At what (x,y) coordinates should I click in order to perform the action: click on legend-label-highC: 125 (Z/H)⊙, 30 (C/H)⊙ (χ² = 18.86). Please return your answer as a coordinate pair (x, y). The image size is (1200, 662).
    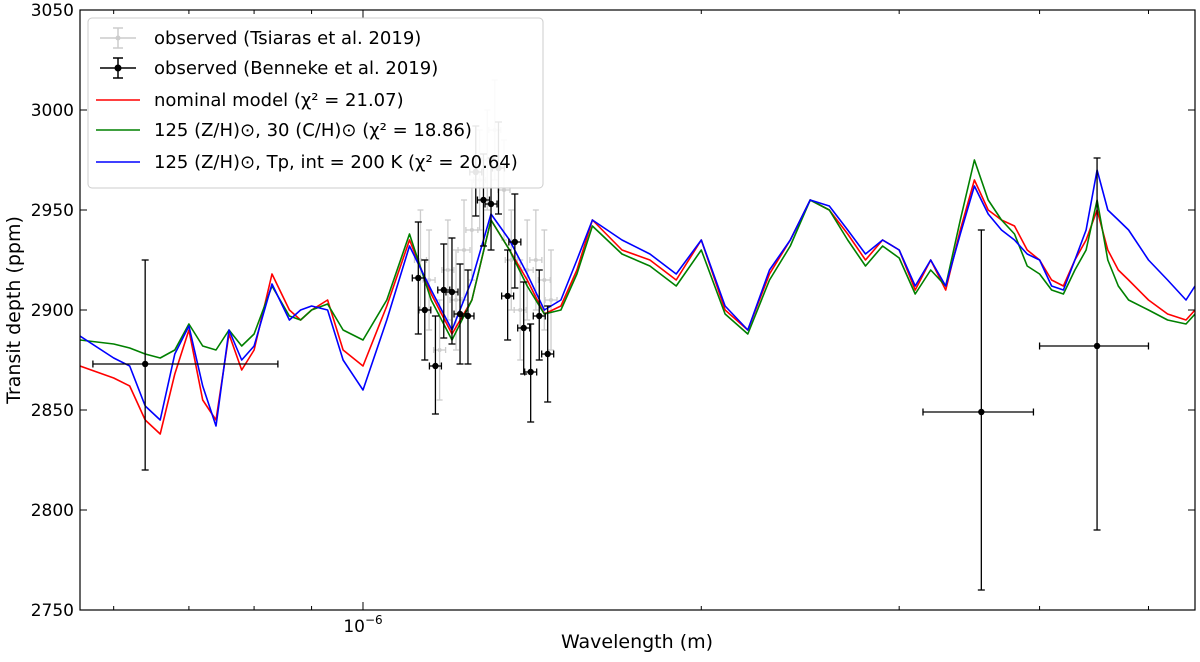
    Looking at the image, I should click on (313, 130).